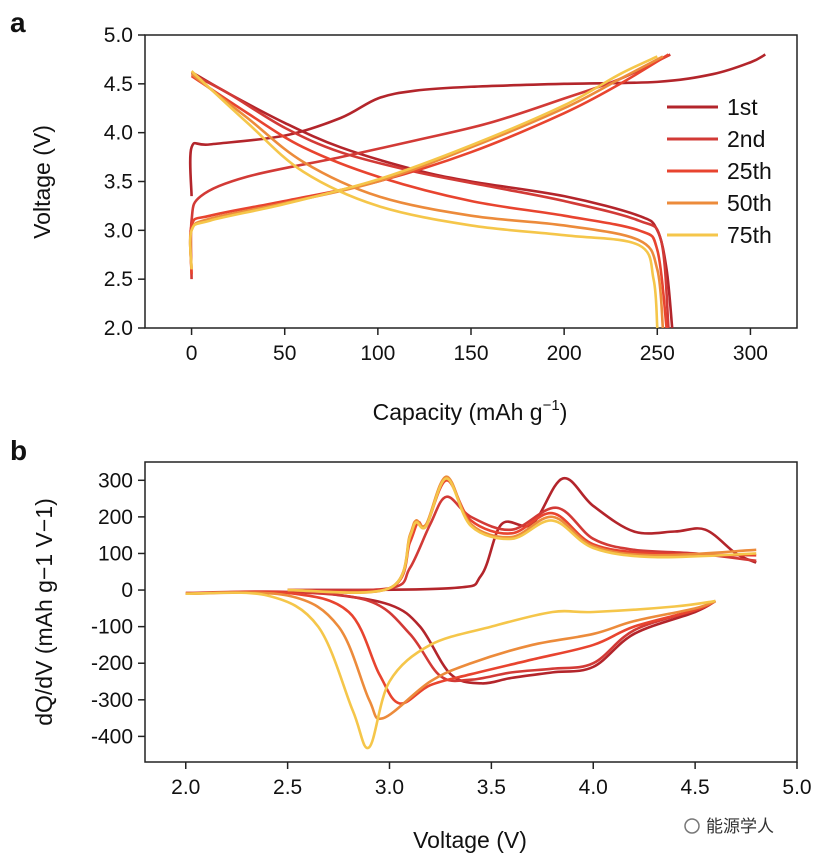  What do you see at coordinates (118, 35) in the screenshot?
I see `y-tick-label: 5.0` at bounding box center [118, 35].